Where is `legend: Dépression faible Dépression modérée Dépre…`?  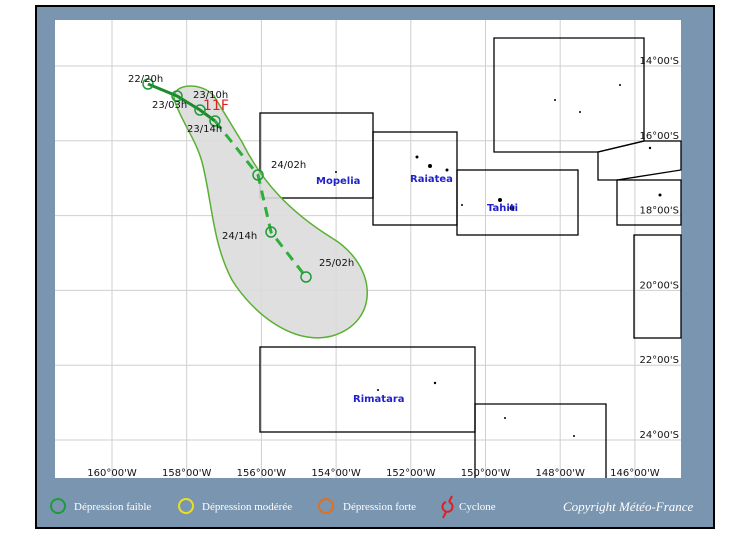
legend: Dépression faible Dépression modérée Dépre… is located at coordinates (273, 507).